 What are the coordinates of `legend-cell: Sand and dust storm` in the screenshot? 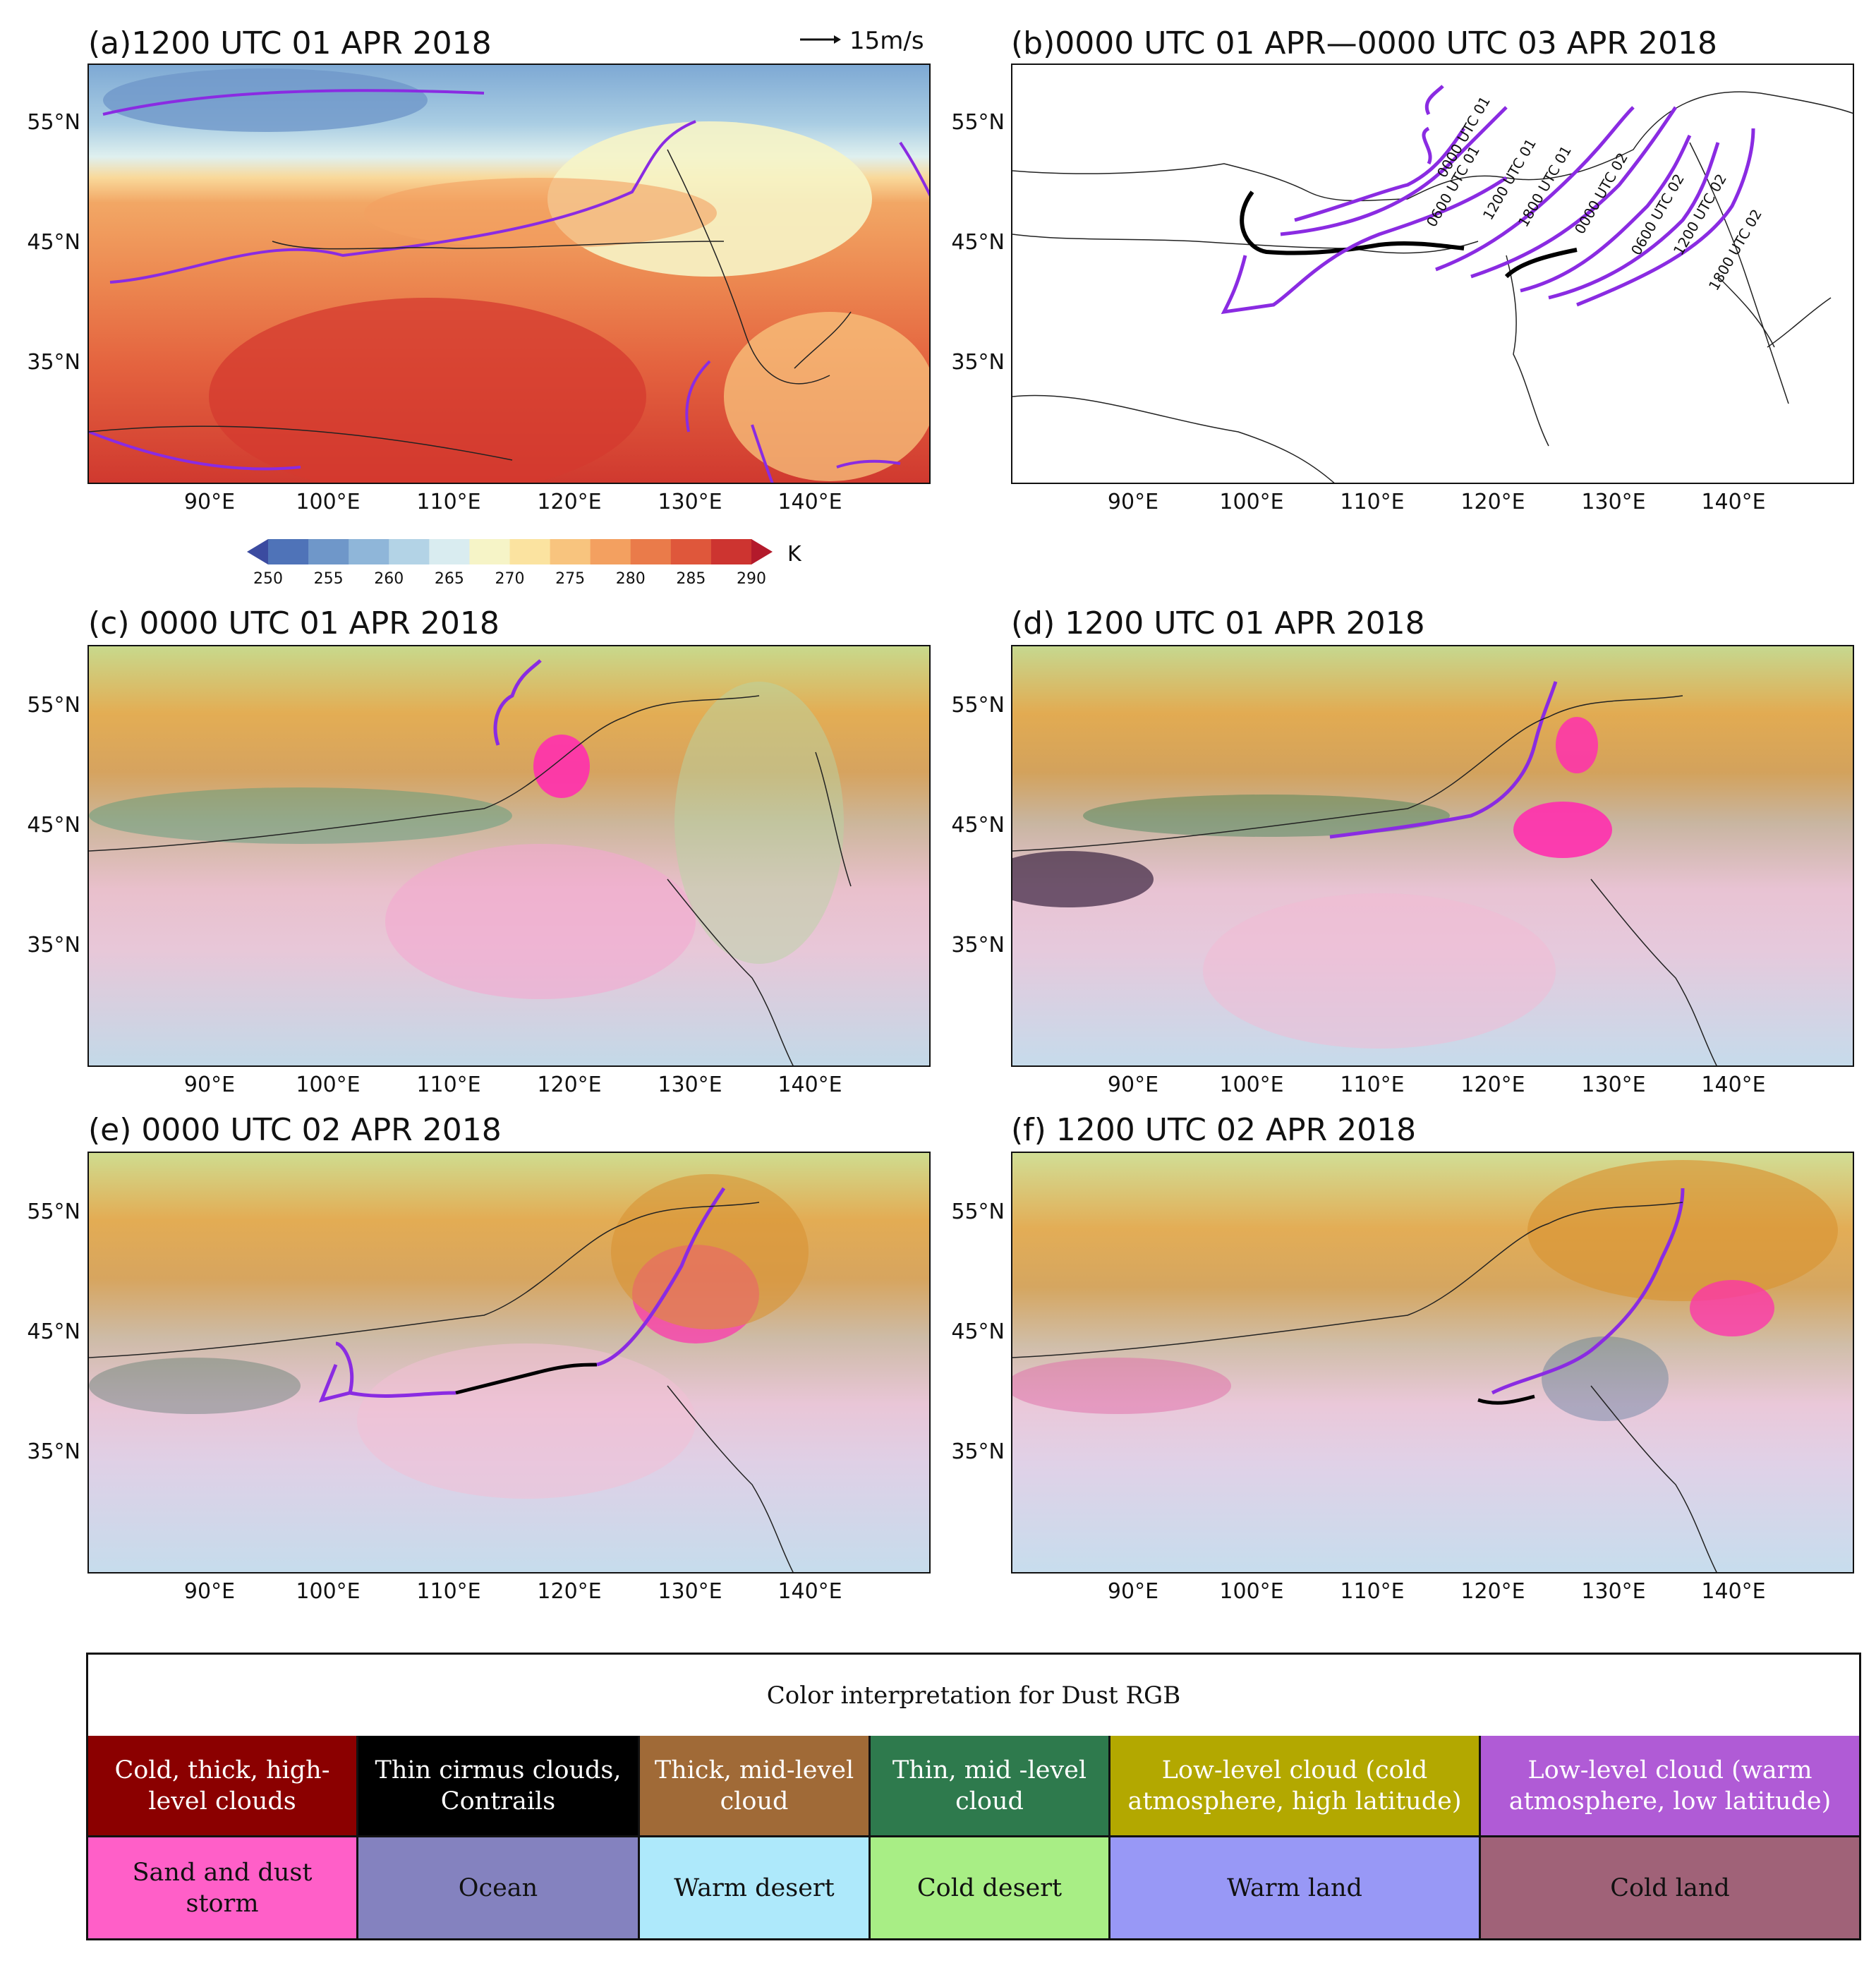 It's located at (223, 1887).